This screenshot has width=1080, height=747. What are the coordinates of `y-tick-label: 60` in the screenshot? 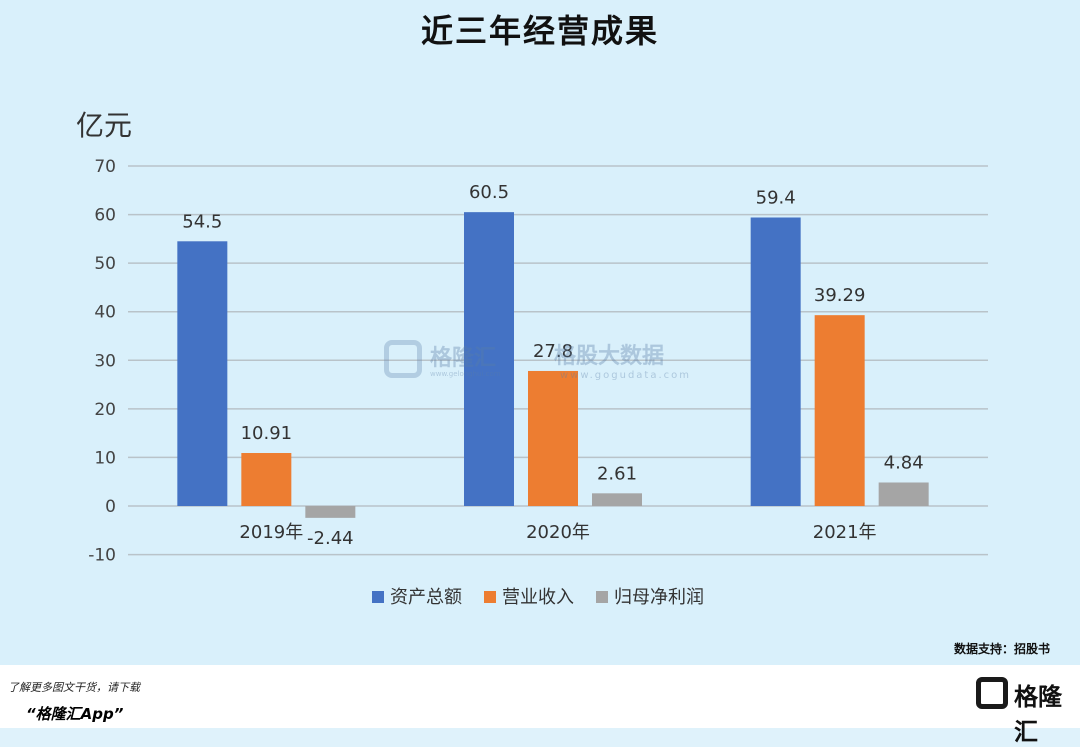 It's located at (105, 216).